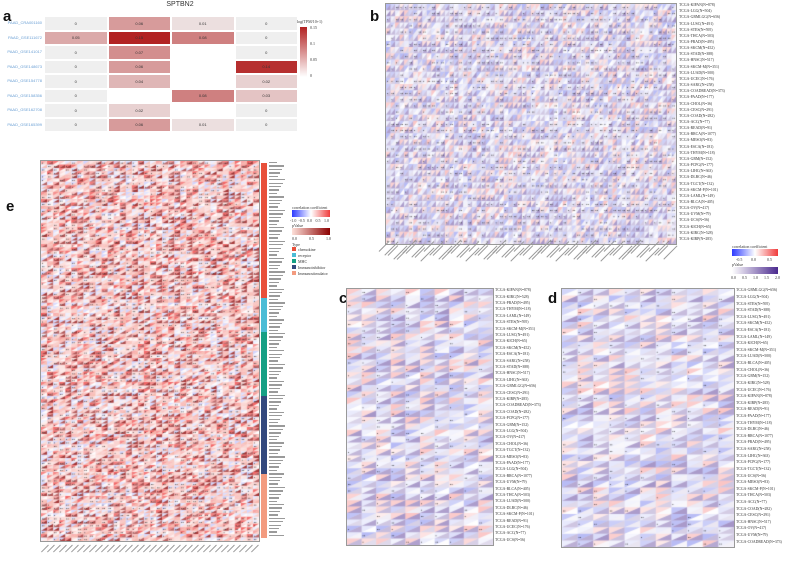 This screenshot has height=584, width=793. Describe the element at coordinates (202, 23) in the screenshot. I see `cell-value: 0.01` at that location.